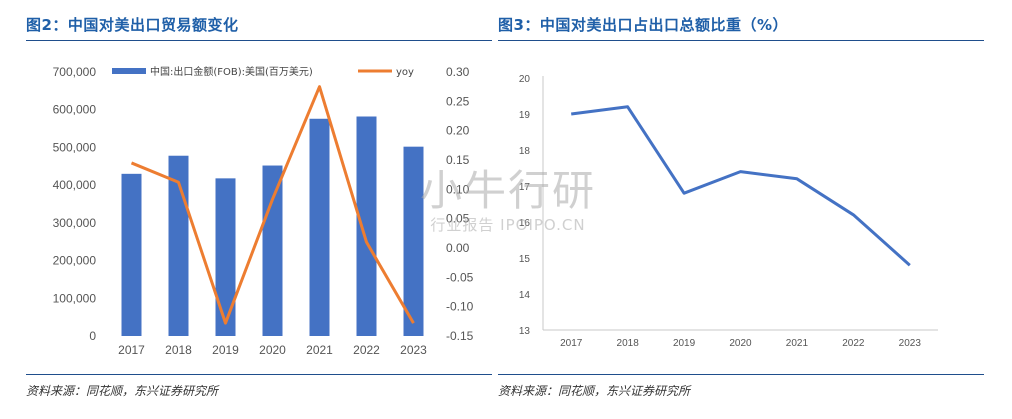 The width and height of the screenshot is (1012, 419). What do you see at coordinates (797, 343) in the screenshot?
I see `share-x-tick-label: 2021` at bounding box center [797, 343].